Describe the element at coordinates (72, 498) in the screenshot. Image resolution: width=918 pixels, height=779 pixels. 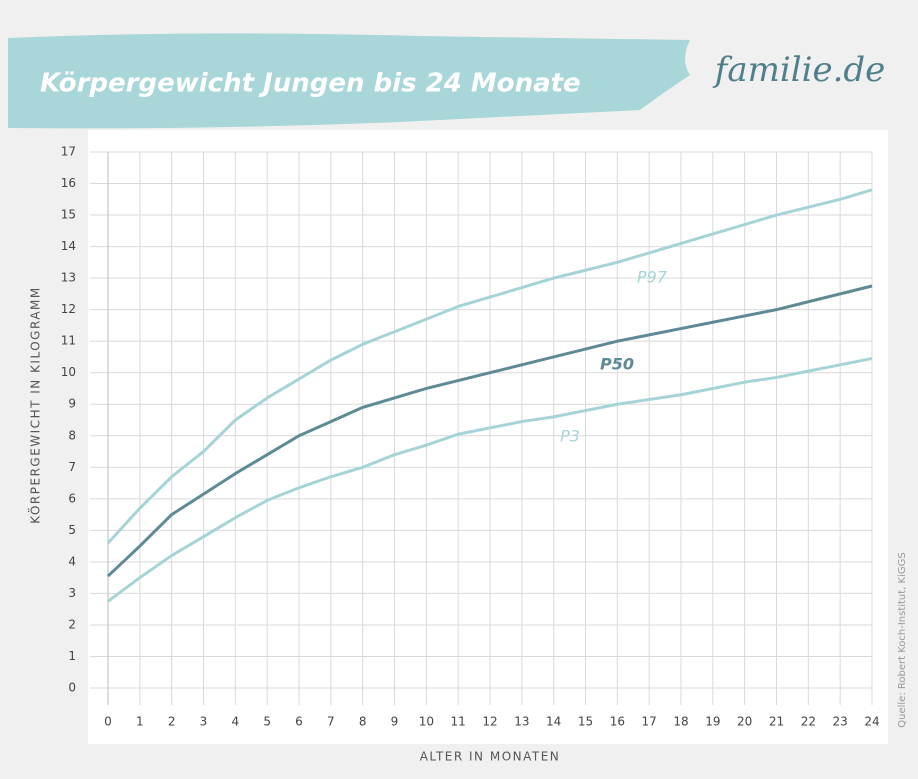
I see `y-tick-label: 6` at that location.